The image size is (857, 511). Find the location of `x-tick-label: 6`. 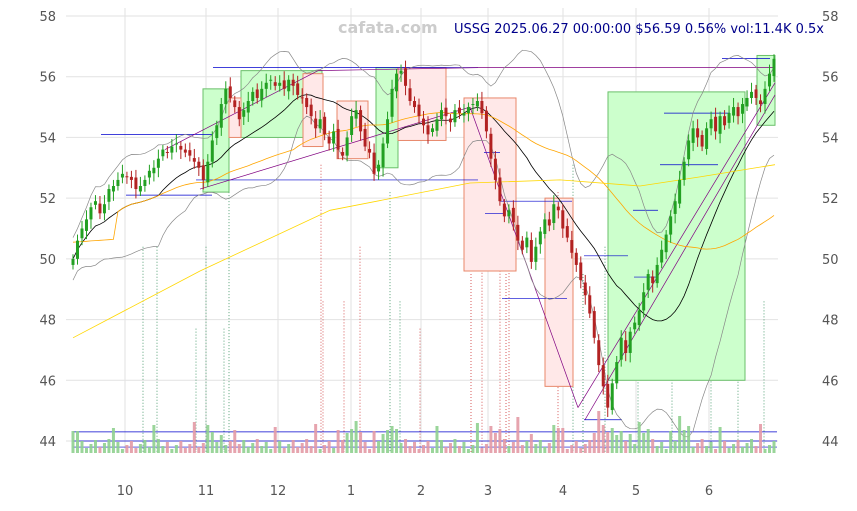

x-tick-label: 6 is located at coordinates (709, 491).